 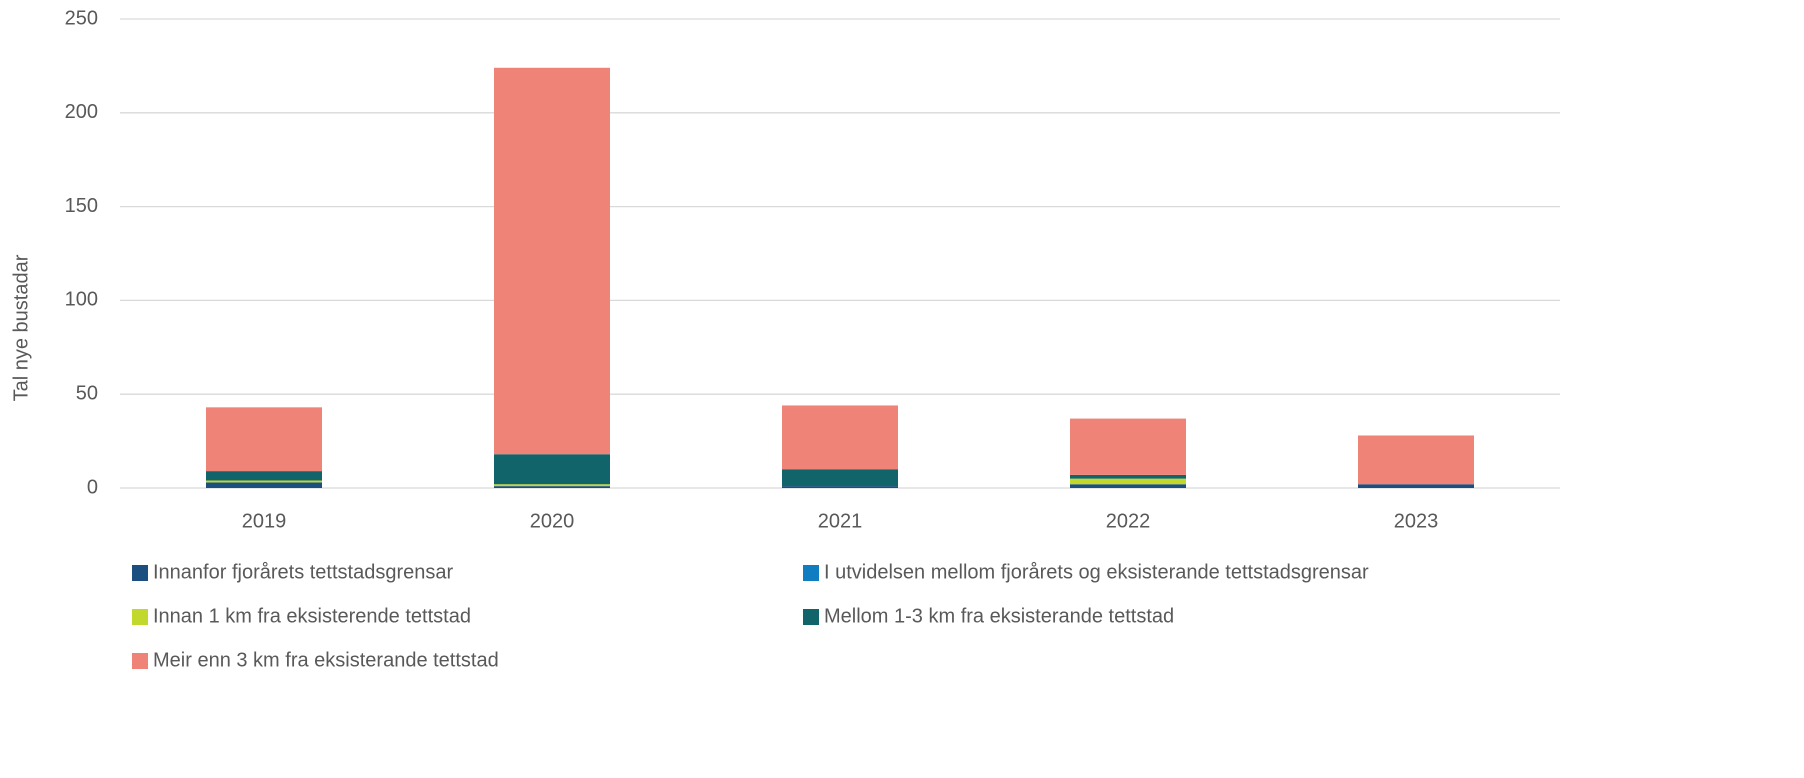 What do you see at coordinates (21, 327) in the screenshot?
I see `y-axis-label: Tal nye bustadar` at bounding box center [21, 327].